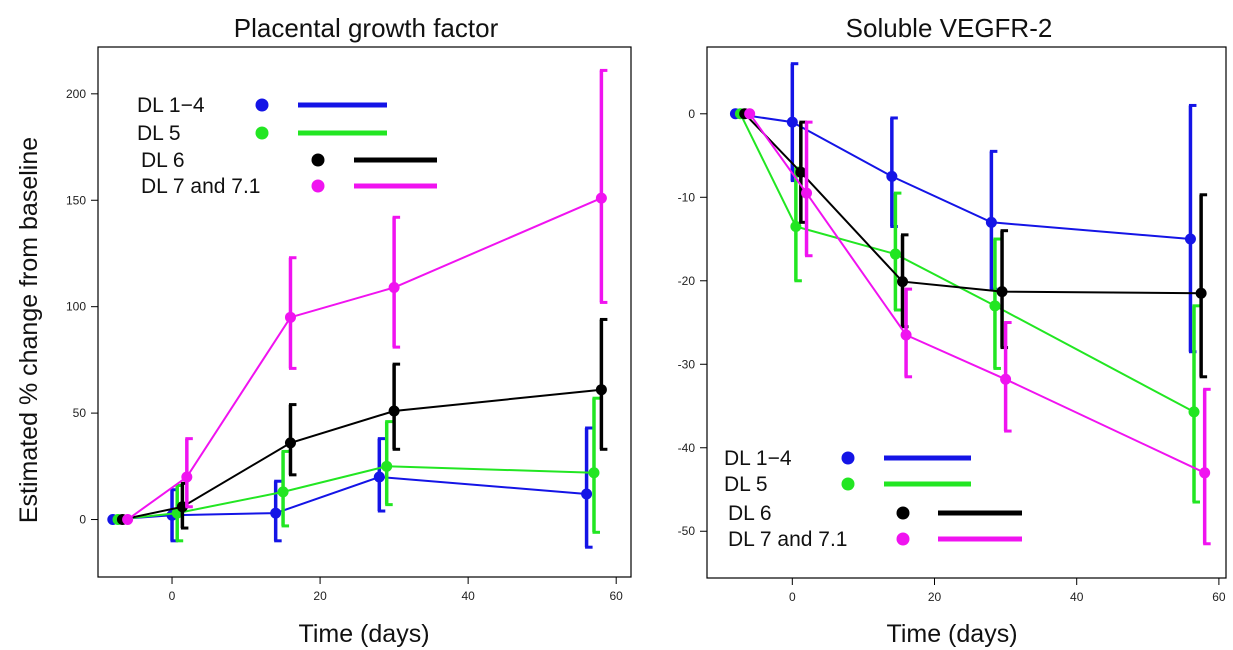 This screenshot has height=650, width=1233. Describe the element at coordinates (76, 200) in the screenshot. I see `y-tick-label-pgf: 150` at that location.